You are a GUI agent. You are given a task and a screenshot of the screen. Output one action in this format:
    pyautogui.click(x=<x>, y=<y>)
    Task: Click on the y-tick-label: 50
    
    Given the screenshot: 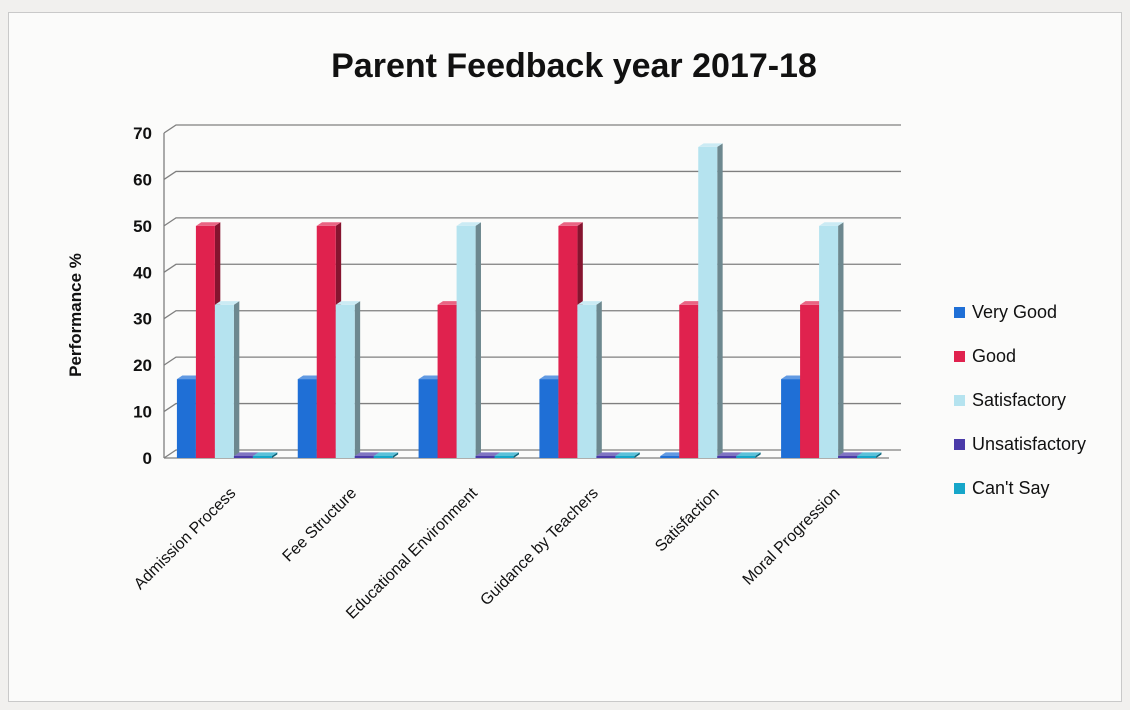 What is the action you would take?
    pyautogui.click(x=142, y=226)
    